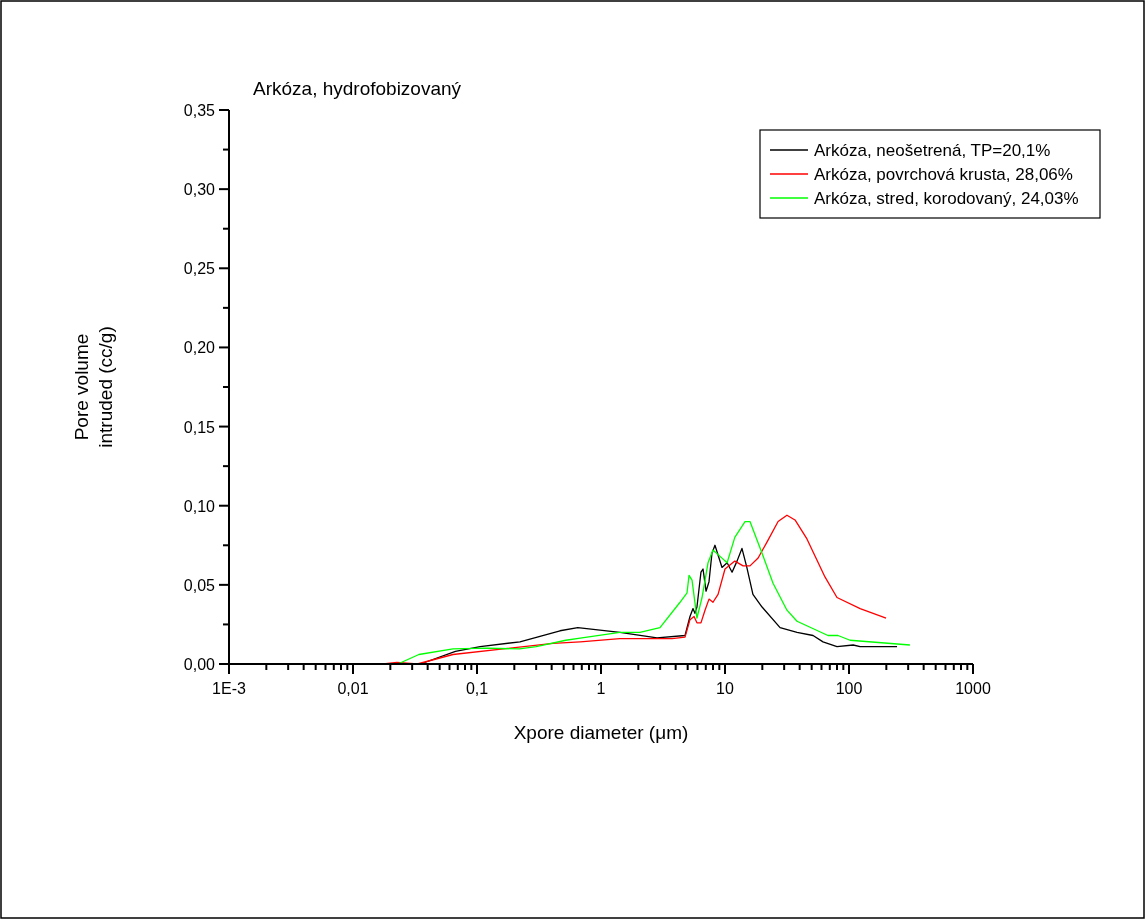  Describe the element at coordinates (946, 198) in the screenshot. I see `legend-label: Arkóza, stred, korodovaný, 24,03%` at that location.